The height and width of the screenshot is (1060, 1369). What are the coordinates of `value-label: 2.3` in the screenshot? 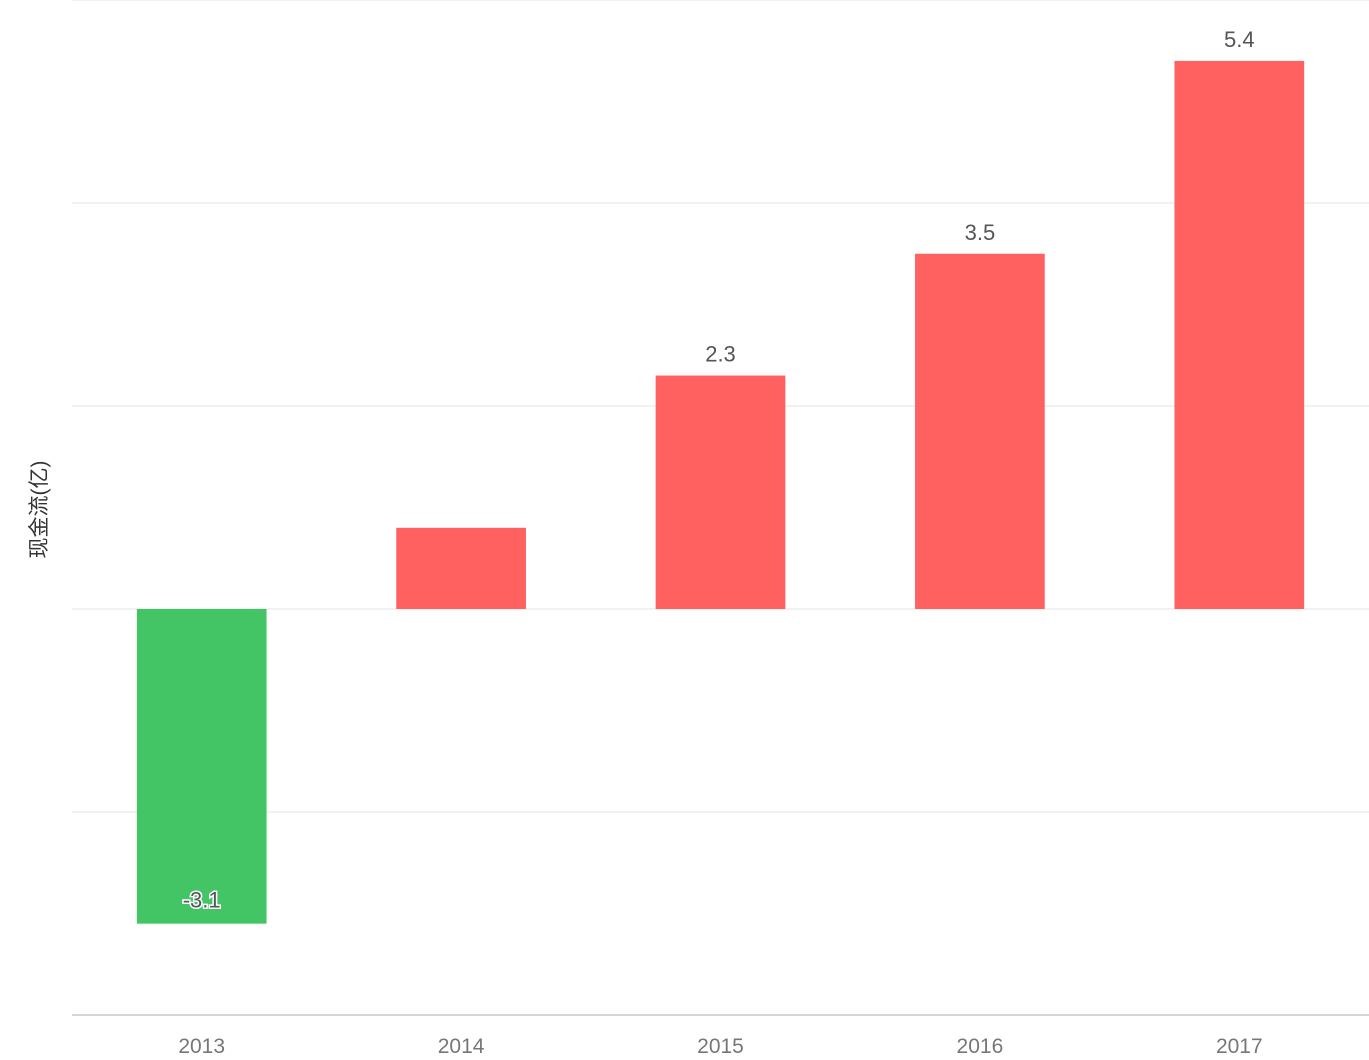 It's located at (720, 354).